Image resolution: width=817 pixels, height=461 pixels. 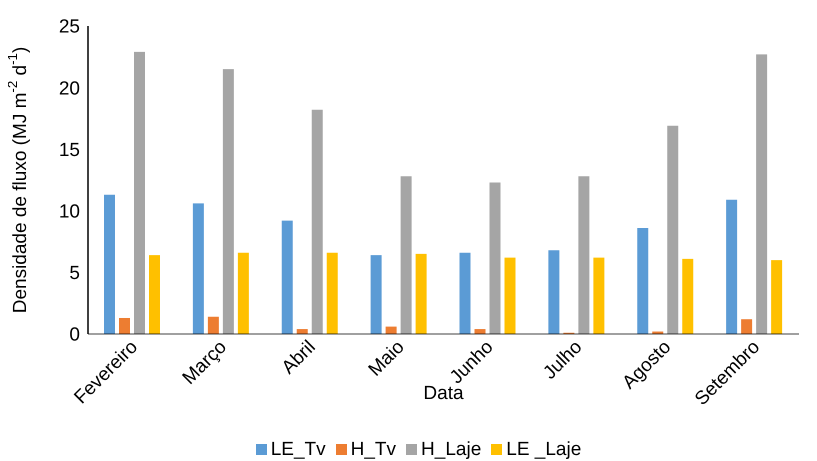 I want to click on y-tick-label: 0, so click(x=74, y=335).